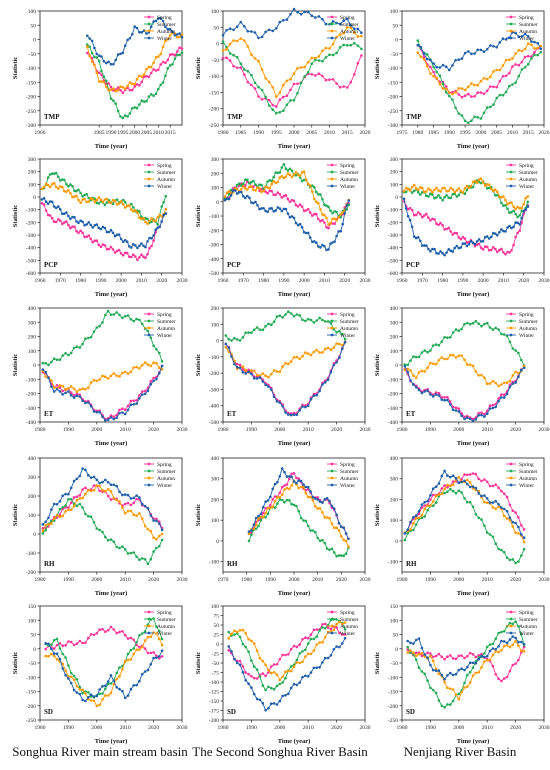 This screenshot has height=770, width=550. I want to click on x-axis-title: Time (year), so click(473, 294).